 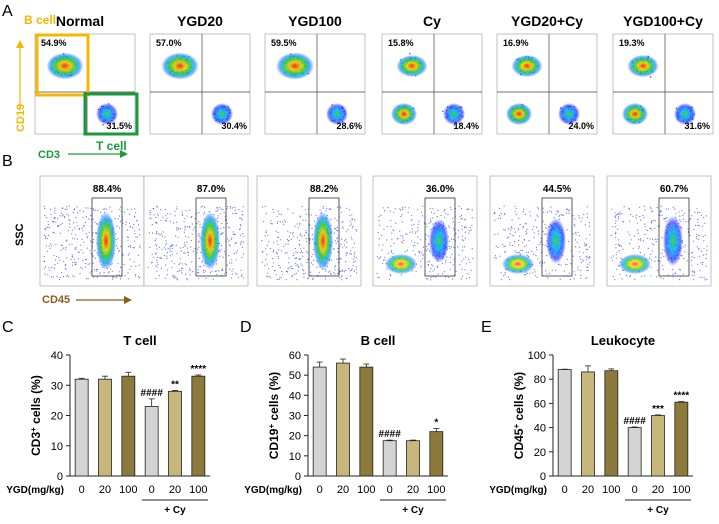 I want to click on chart-title-2: Leukocyte, so click(x=623, y=340).